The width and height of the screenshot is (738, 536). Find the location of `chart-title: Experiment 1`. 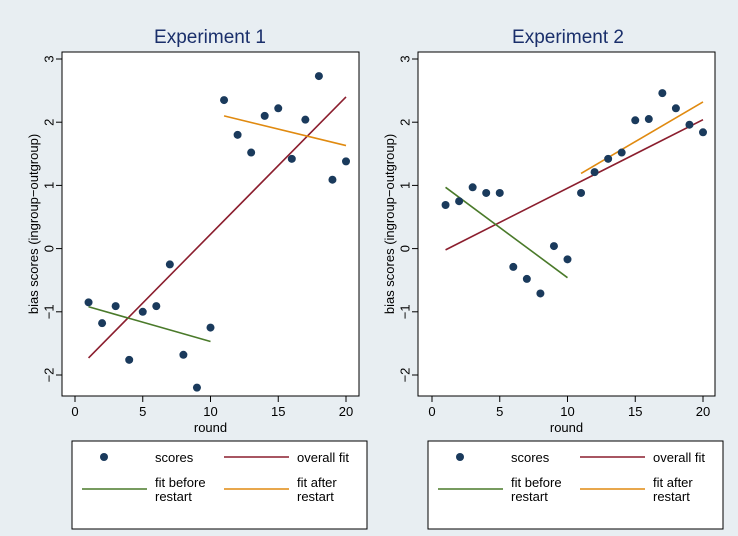

chart-title: Experiment 1 is located at coordinates (210, 37).